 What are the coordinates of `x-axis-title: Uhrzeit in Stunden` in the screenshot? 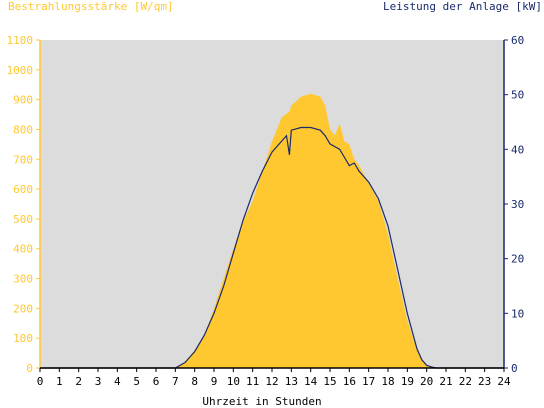 It's located at (261, 401).